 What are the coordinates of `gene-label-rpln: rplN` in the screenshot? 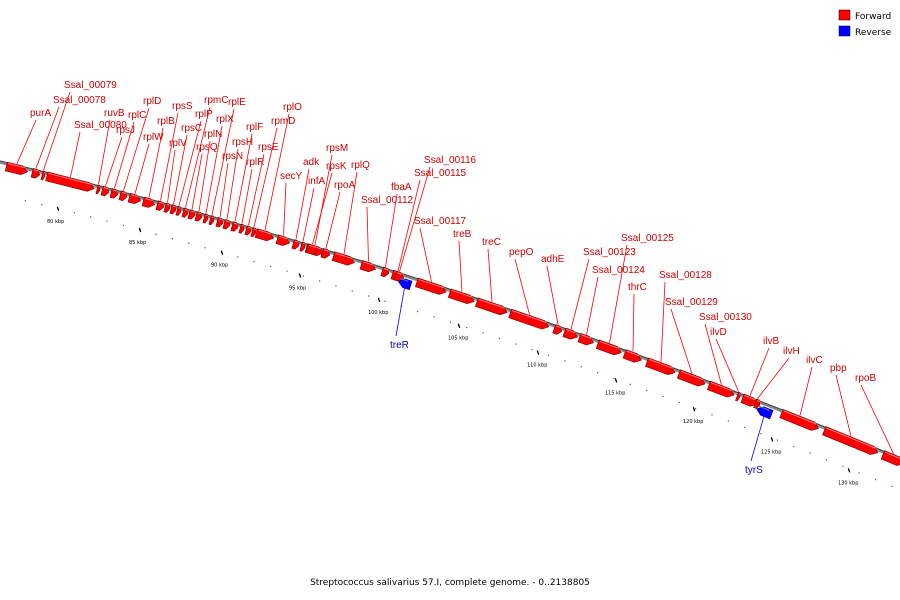 It's located at (213, 134).